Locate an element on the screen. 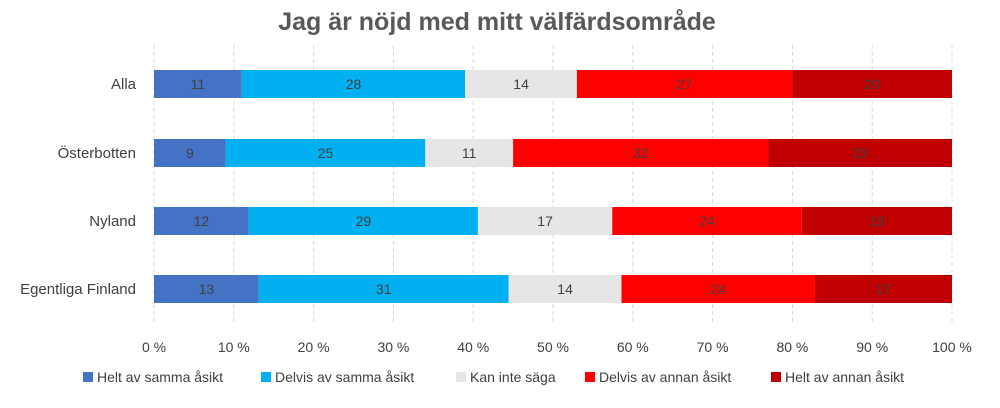 The height and width of the screenshot is (408, 1000). legend-label: Delvis av samma åsikt is located at coordinates (344, 377).